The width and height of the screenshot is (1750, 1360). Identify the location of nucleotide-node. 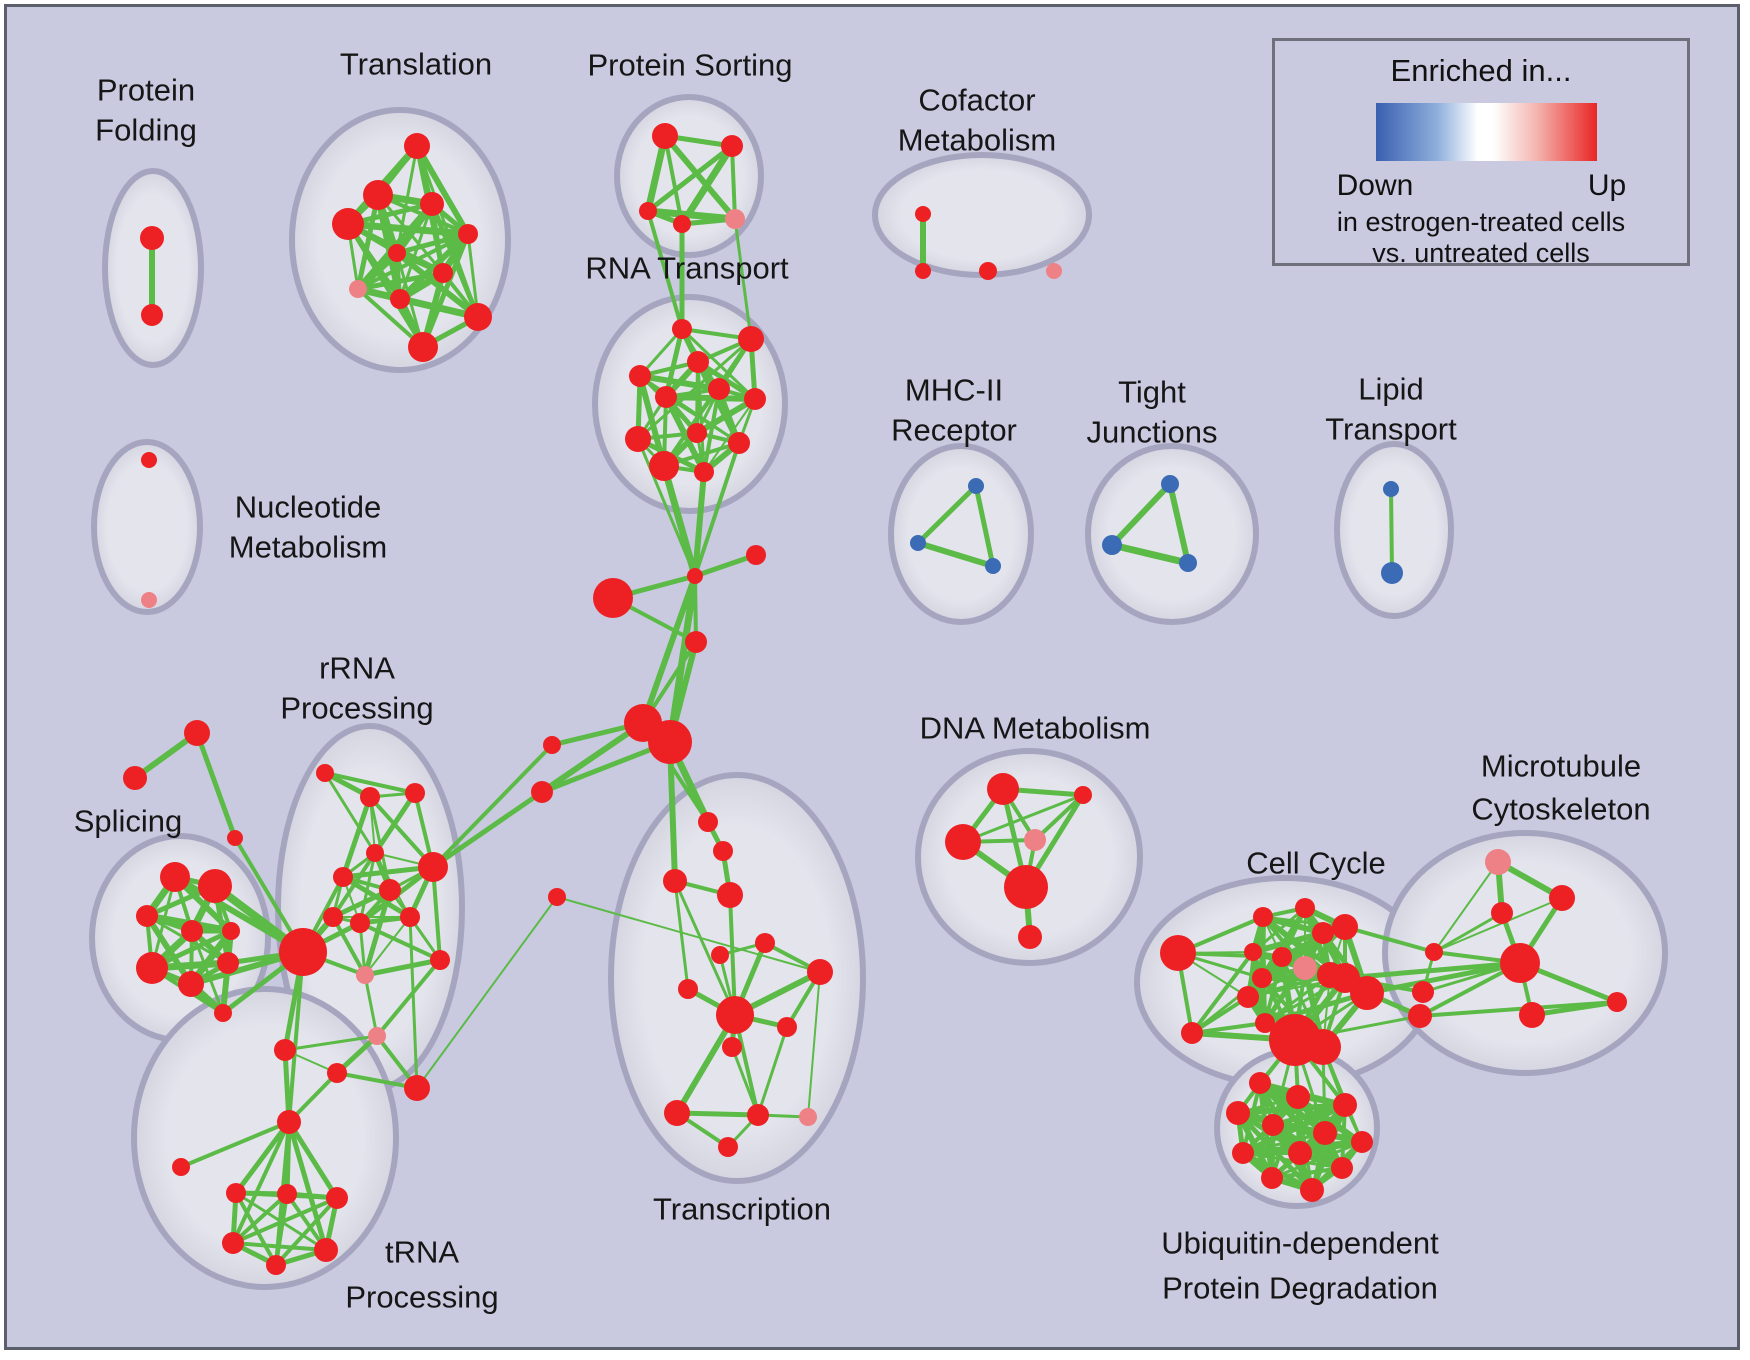
(149, 460).